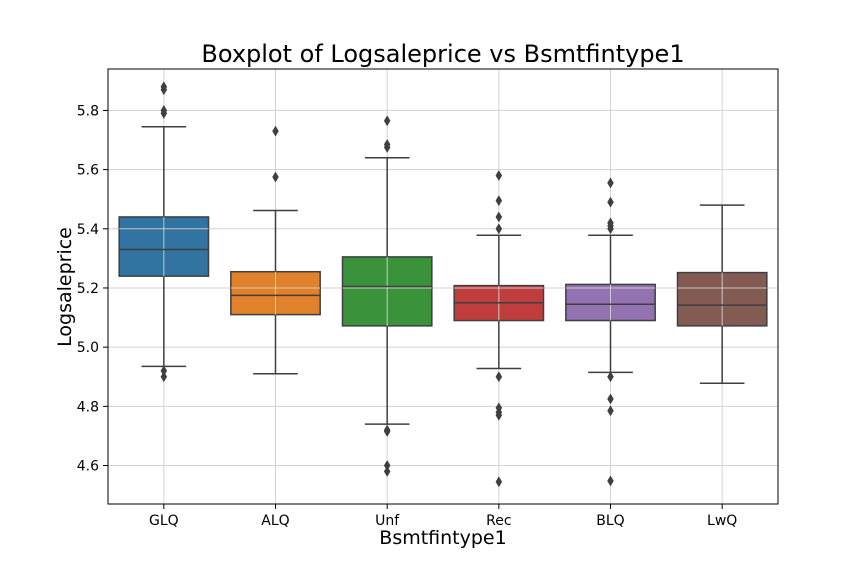 The height and width of the screenshot is (581, 864). Describe the element at coordinates (722, 521) in the screenshot. I see `x-tick-label: LwQ` at that location.